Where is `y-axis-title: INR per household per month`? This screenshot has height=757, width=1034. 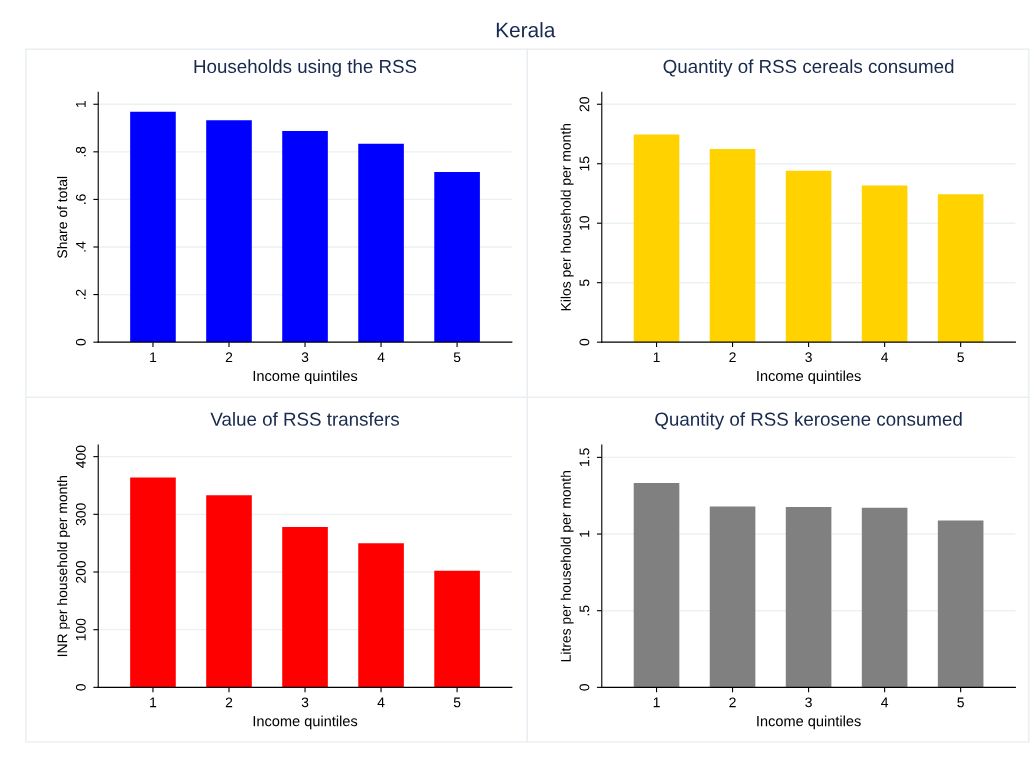 y-axis-title: INR per household per month is located at coordinates (64, 566).